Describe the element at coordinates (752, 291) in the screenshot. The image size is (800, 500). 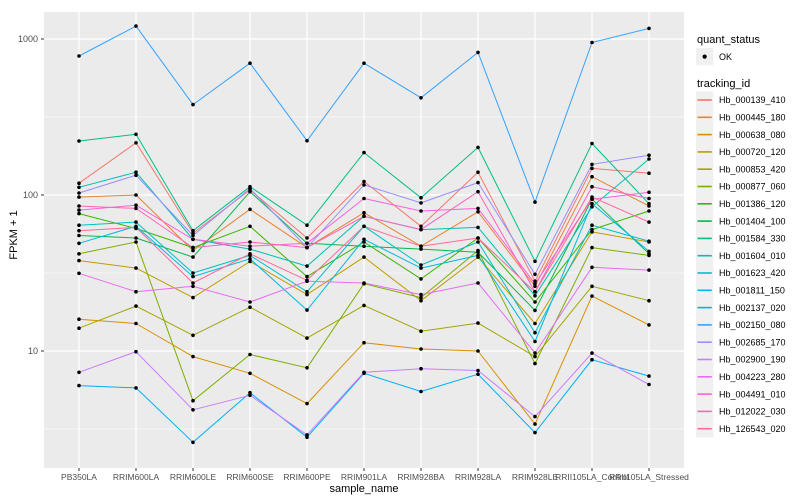
I see `legend-label-Hb_001811_150: Hb_001811_150` at that location.